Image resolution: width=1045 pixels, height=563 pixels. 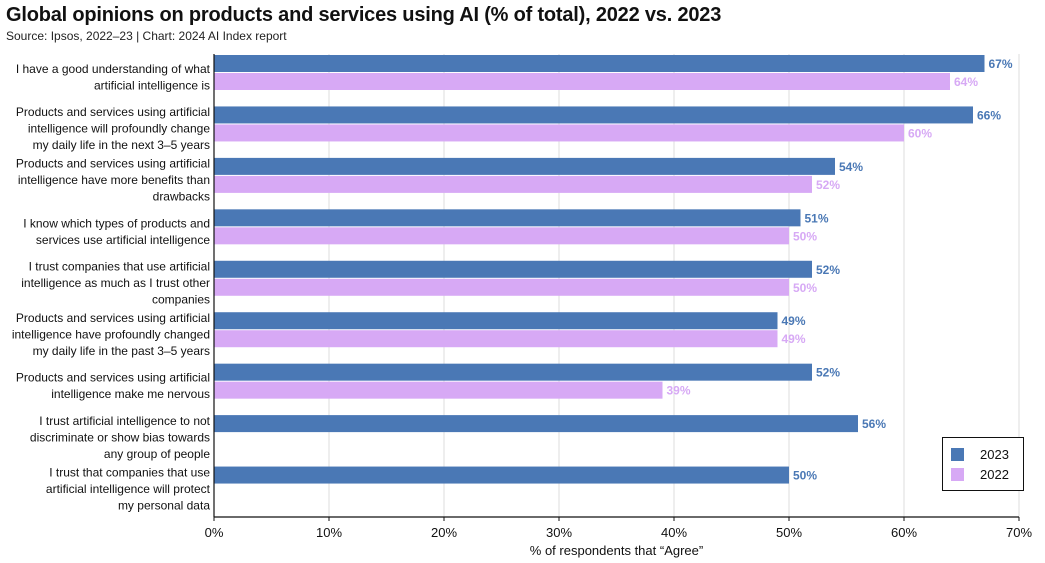 I want to click on data-label-2022: 52%, so click(x=828, y=185).